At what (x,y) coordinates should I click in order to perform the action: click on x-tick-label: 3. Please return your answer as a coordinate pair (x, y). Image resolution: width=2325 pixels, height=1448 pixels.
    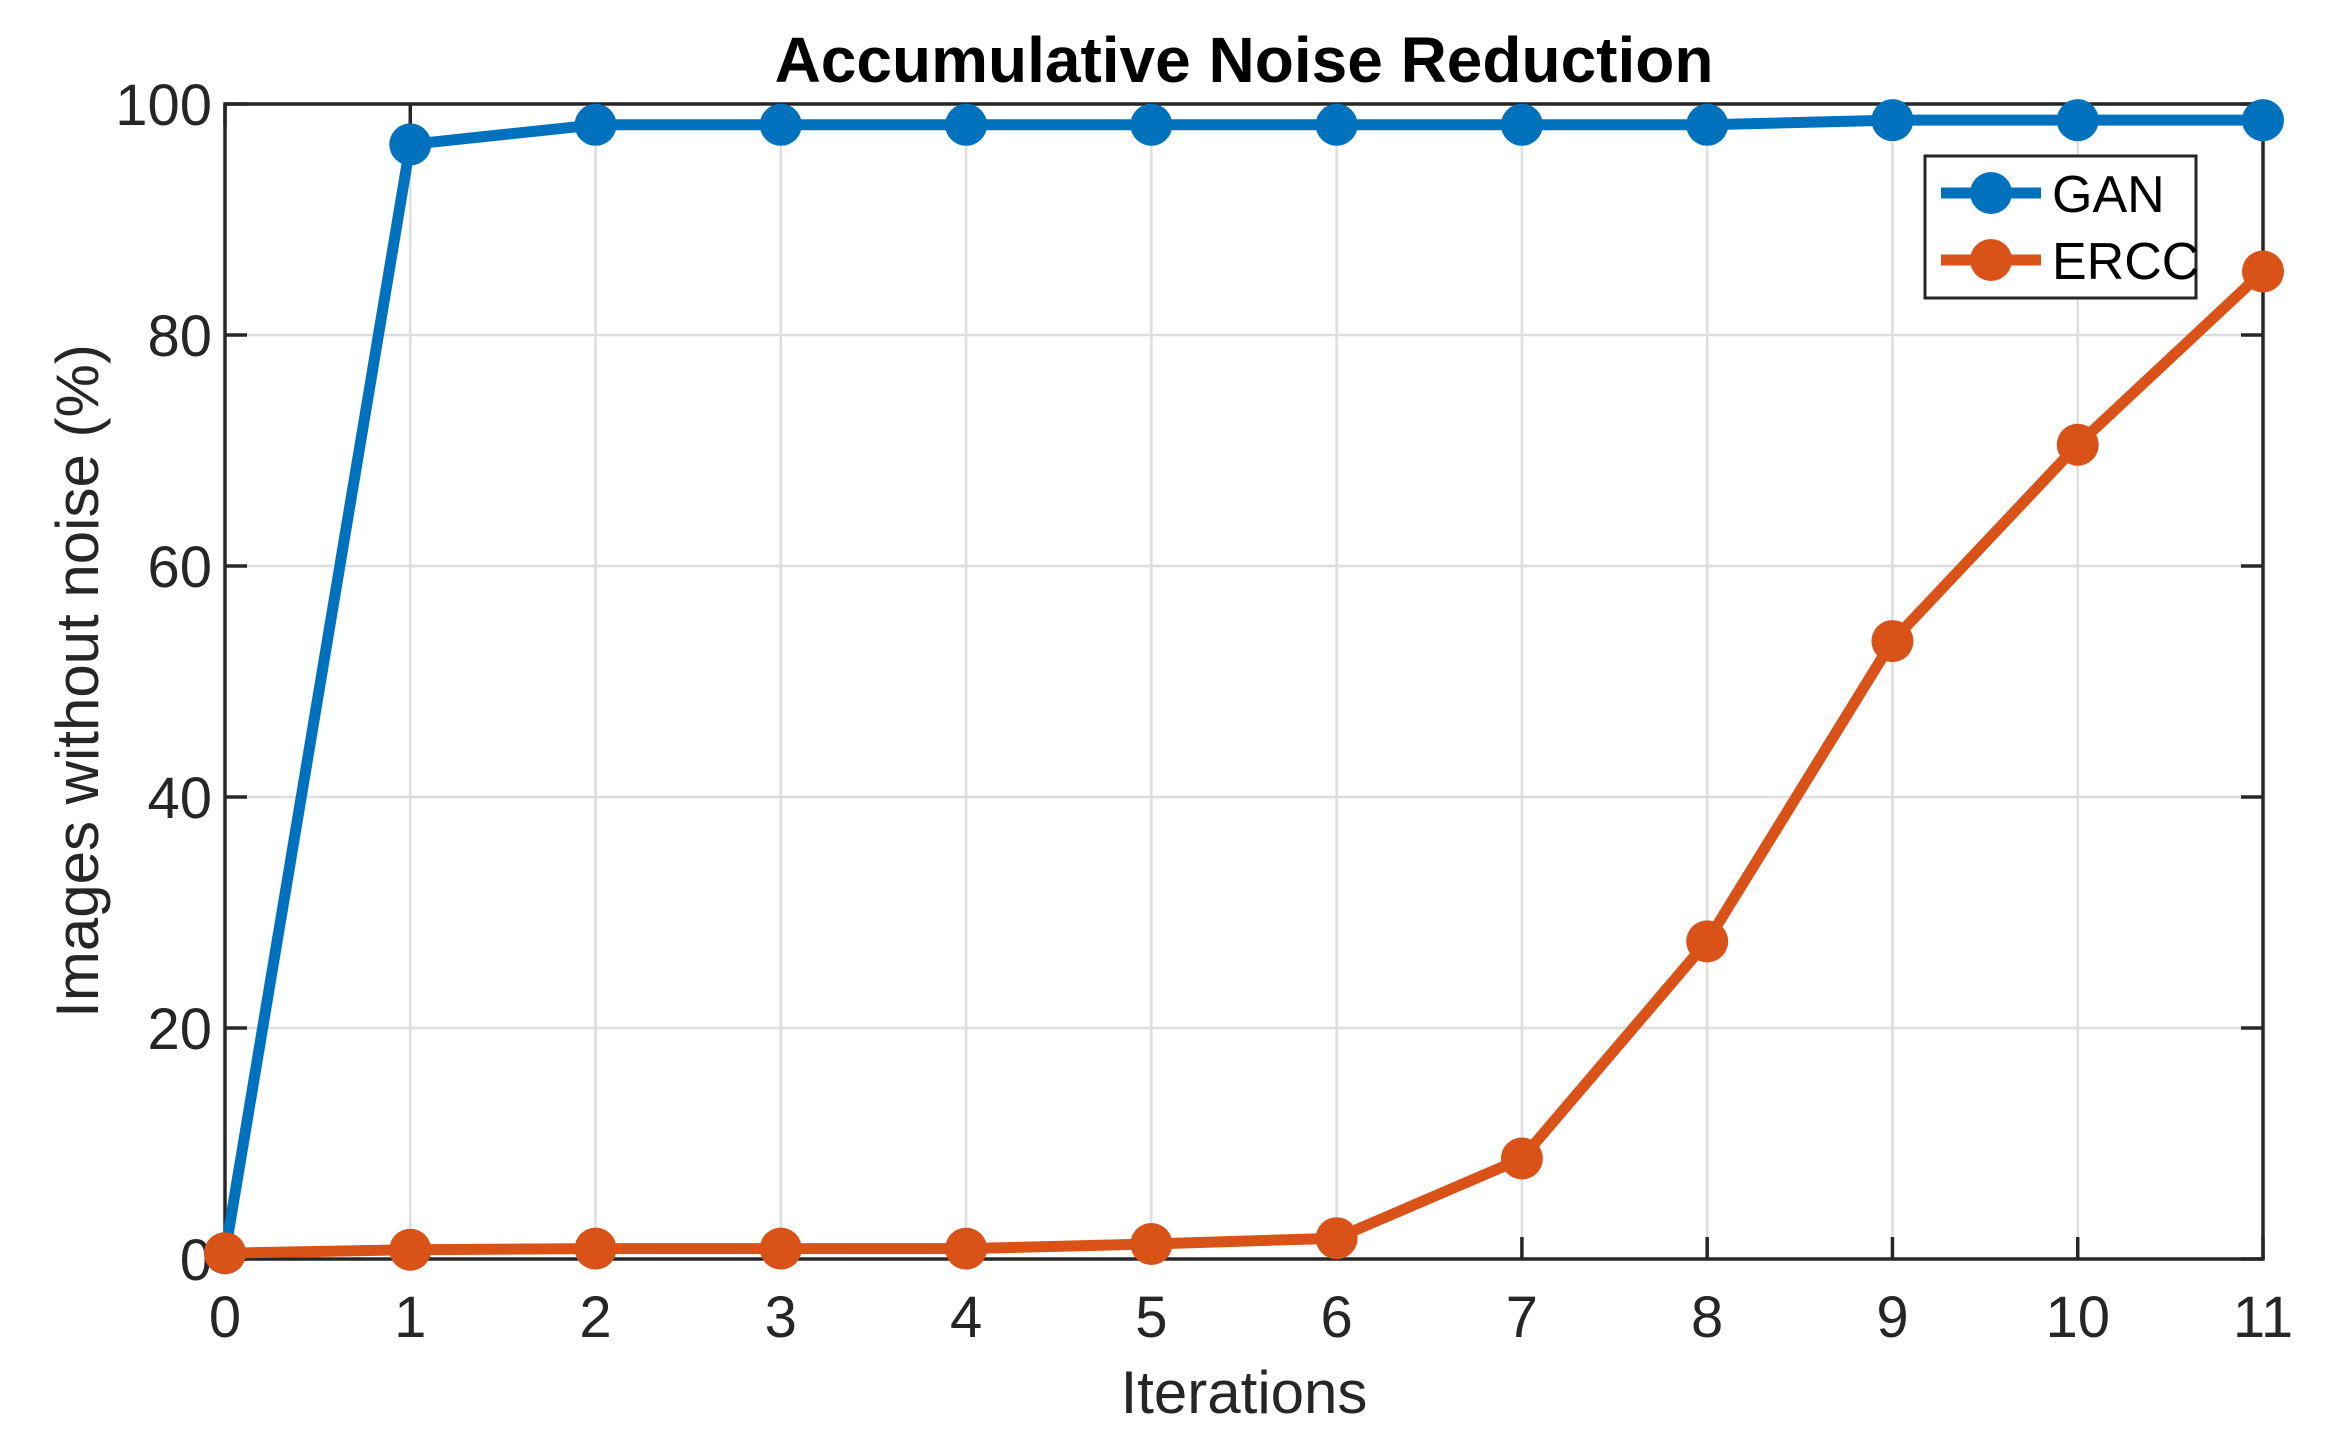
    Looking at the image, I should click on (781, 1317).